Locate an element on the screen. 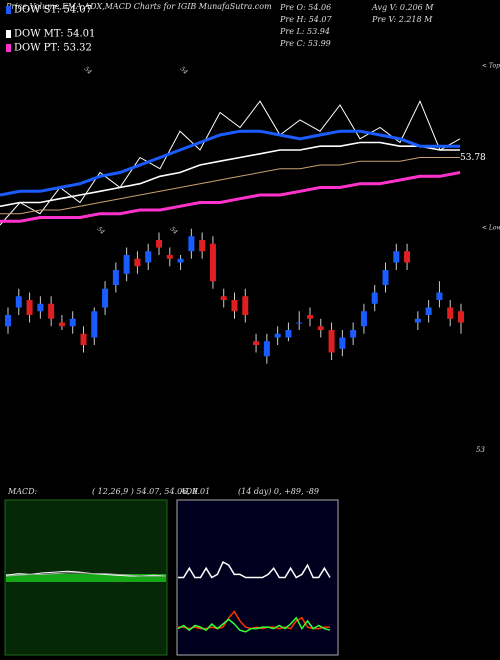 The image size is (500, 660). legend-label: DOW ST: 54.07 is located at coordinates (53, 10).